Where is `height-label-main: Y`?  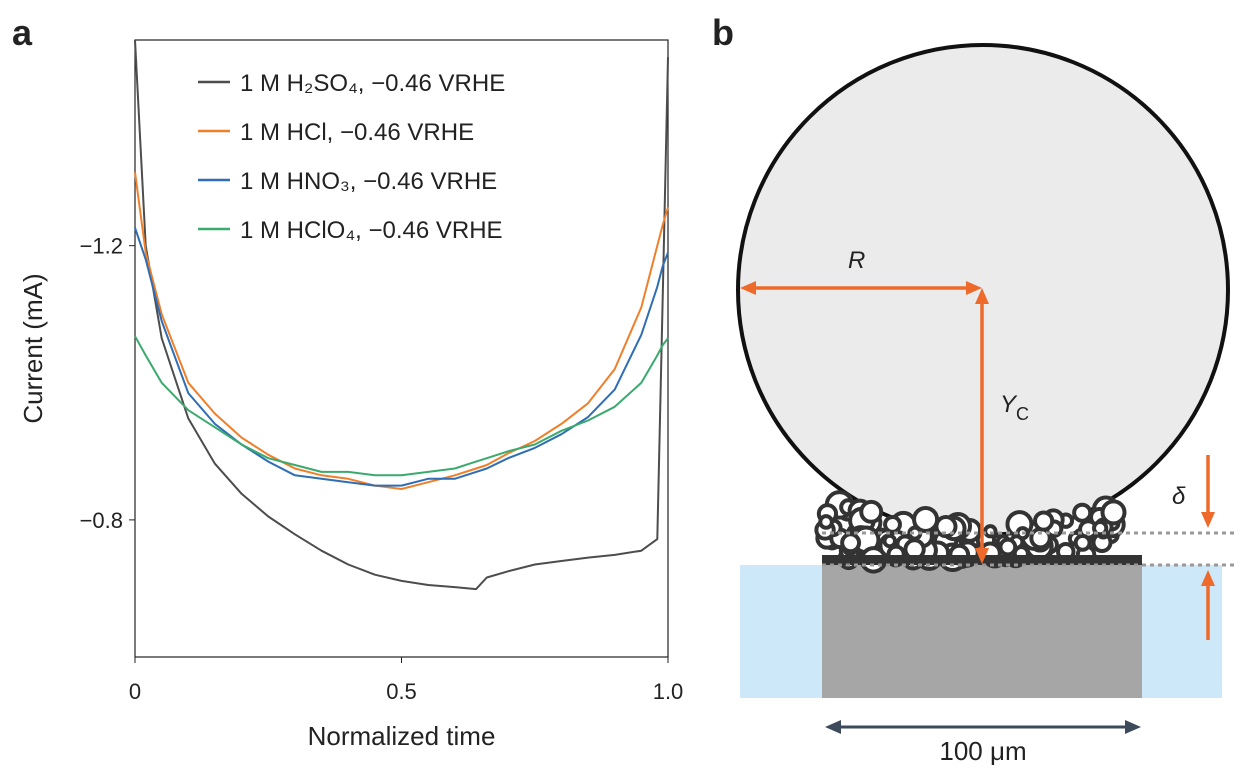 height-label-main: Y is located at coordinates (1009, 404).